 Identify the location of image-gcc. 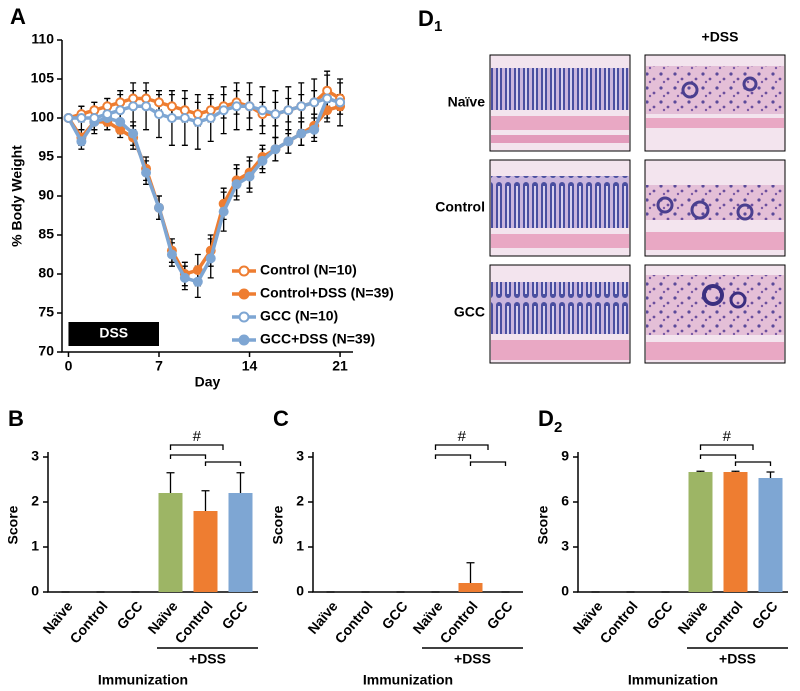
(560, 314).